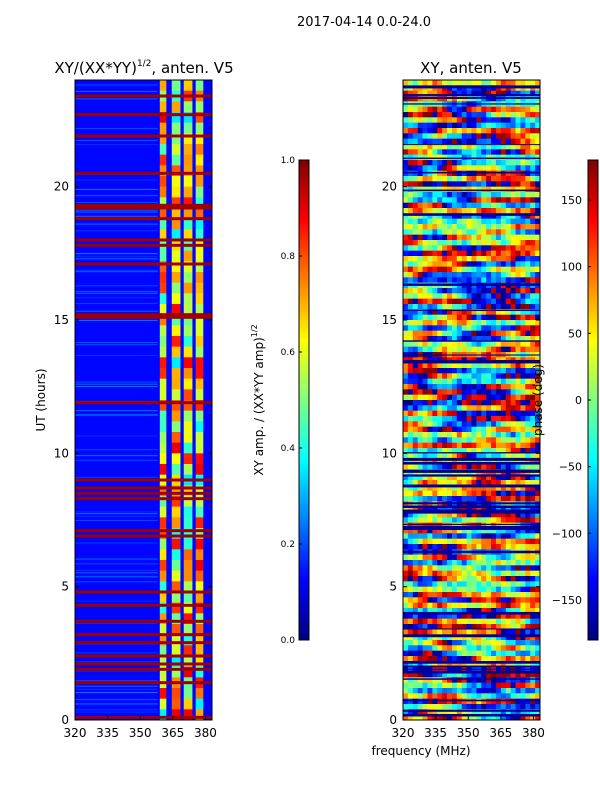  I want to click on left-colorbar-tick-label: 0.6, so click(288, 353).